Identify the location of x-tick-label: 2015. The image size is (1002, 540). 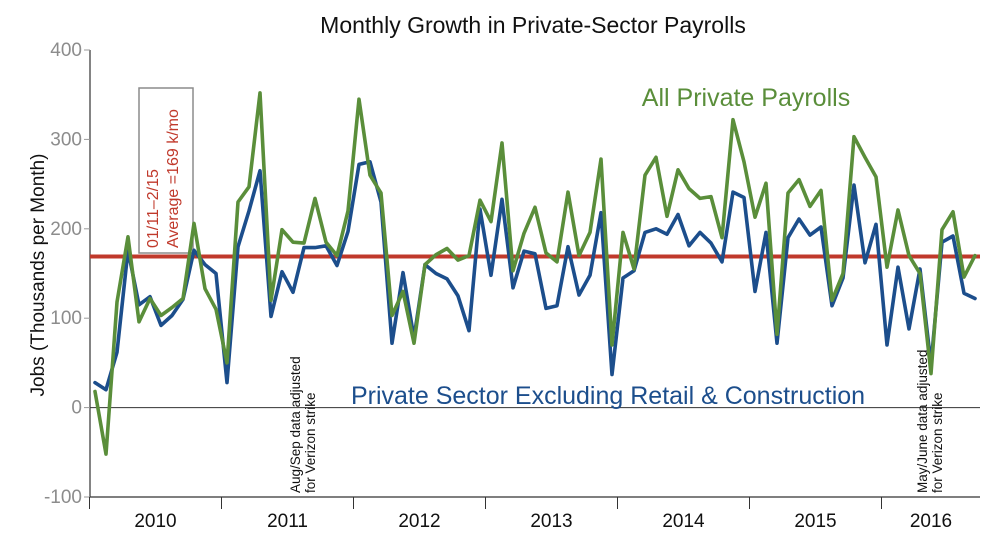
(815, 521).